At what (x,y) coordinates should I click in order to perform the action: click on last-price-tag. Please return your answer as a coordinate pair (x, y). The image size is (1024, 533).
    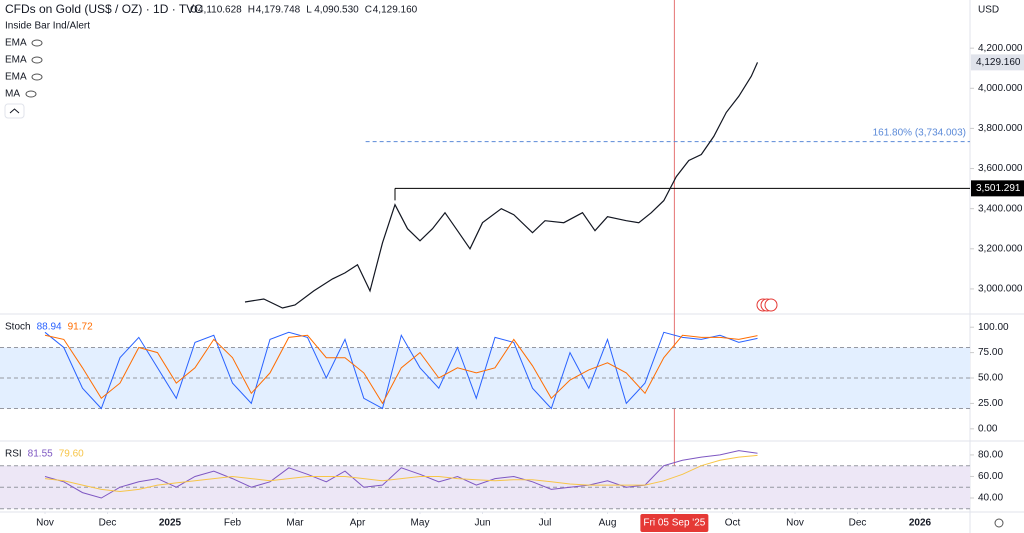
    Looking at the image, I should click on (997, 62).